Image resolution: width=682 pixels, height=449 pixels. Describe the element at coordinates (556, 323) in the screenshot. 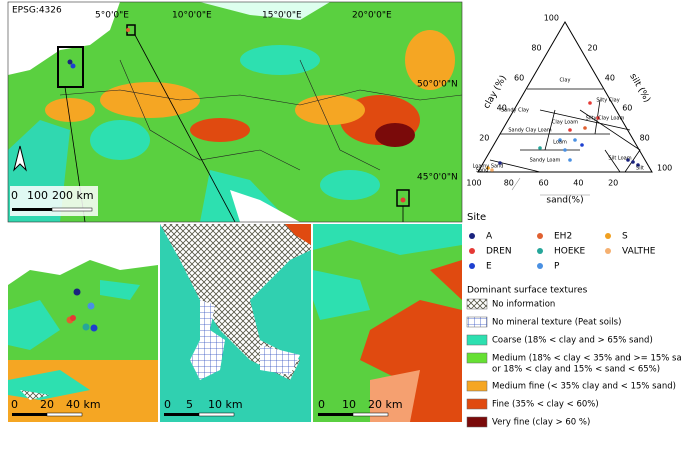

I see `legend-label: No mineral texture (Peat soils)` at that location.